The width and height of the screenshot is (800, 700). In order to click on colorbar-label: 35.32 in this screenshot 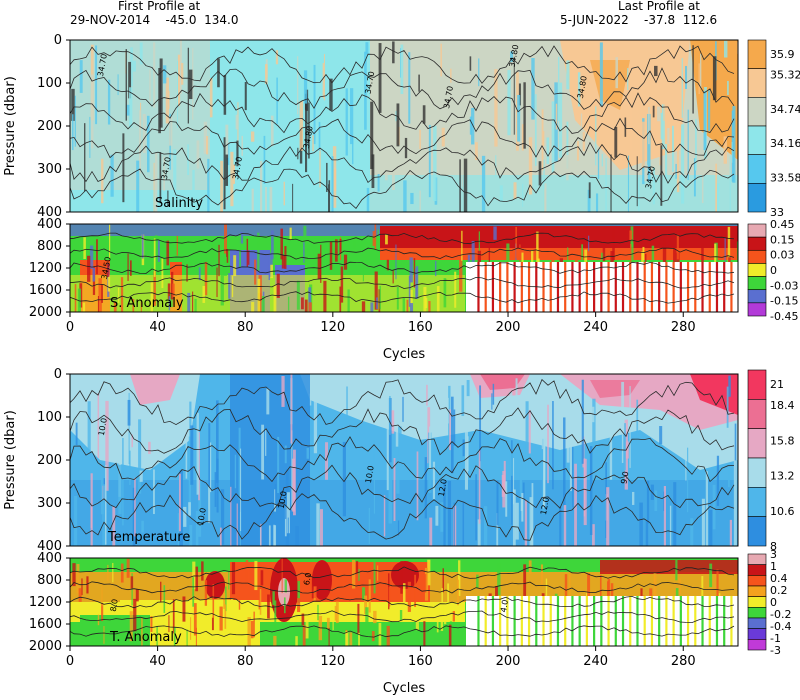, I will do `click(785, 74)`.